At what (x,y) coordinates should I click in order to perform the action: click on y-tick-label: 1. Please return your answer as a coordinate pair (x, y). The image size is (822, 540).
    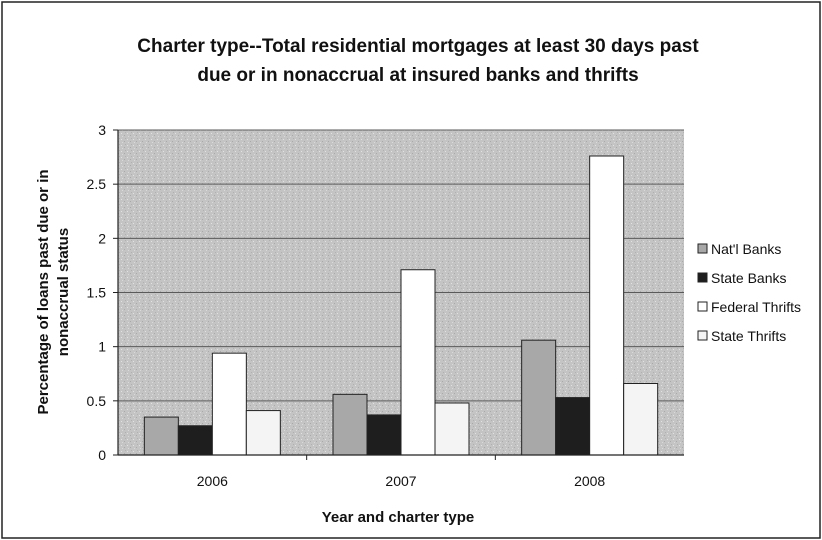
    Looking at the image, I should click on (102, 347).